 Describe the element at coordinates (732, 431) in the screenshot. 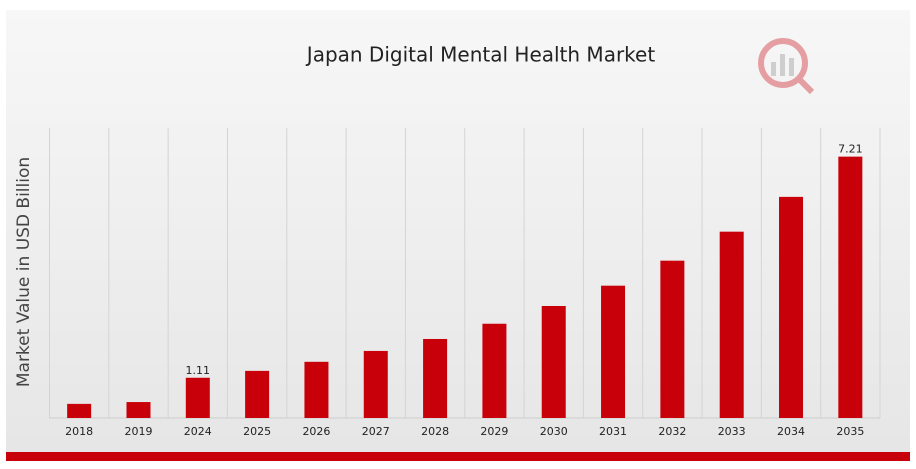

I see `x-tick-label: 2033` at that location.